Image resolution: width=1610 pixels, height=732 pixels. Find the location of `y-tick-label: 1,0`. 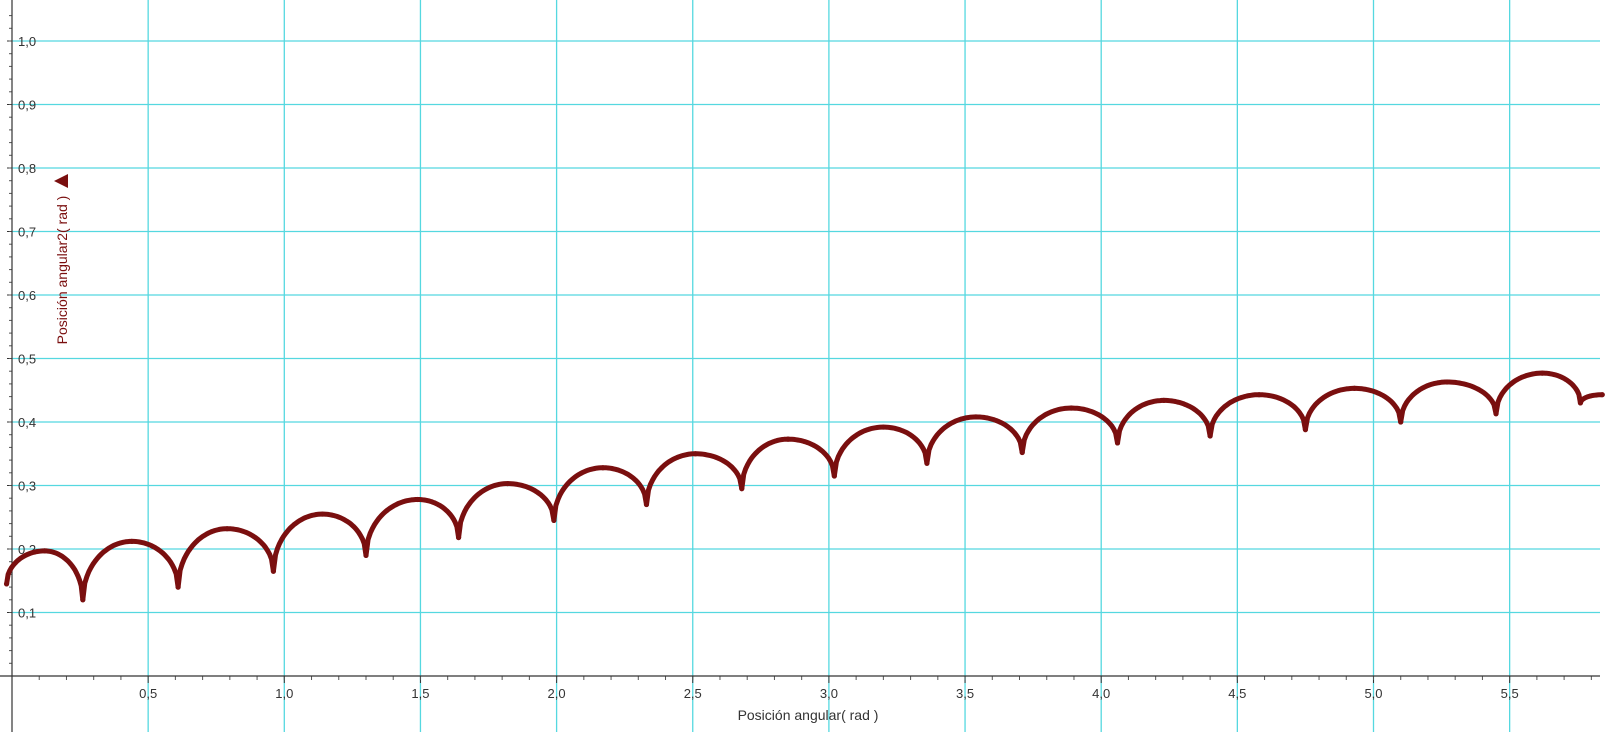

y-tick-label: 1,0 is located at coordinates (27, 41).